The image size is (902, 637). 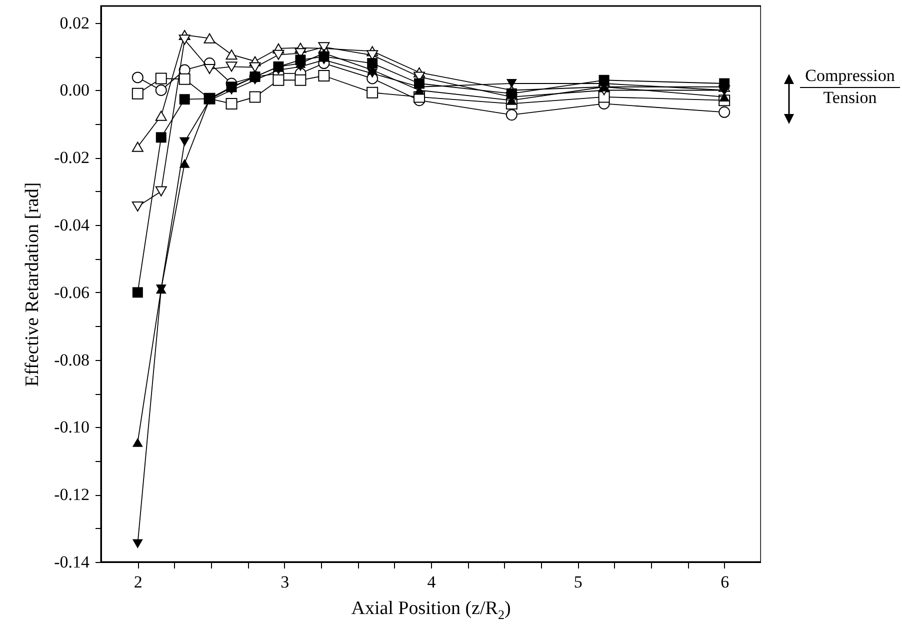 What do you see at coordinates (725, 582) in the screenshot?
I see `x-tick-label: 6` at bounding box center [725, 582].